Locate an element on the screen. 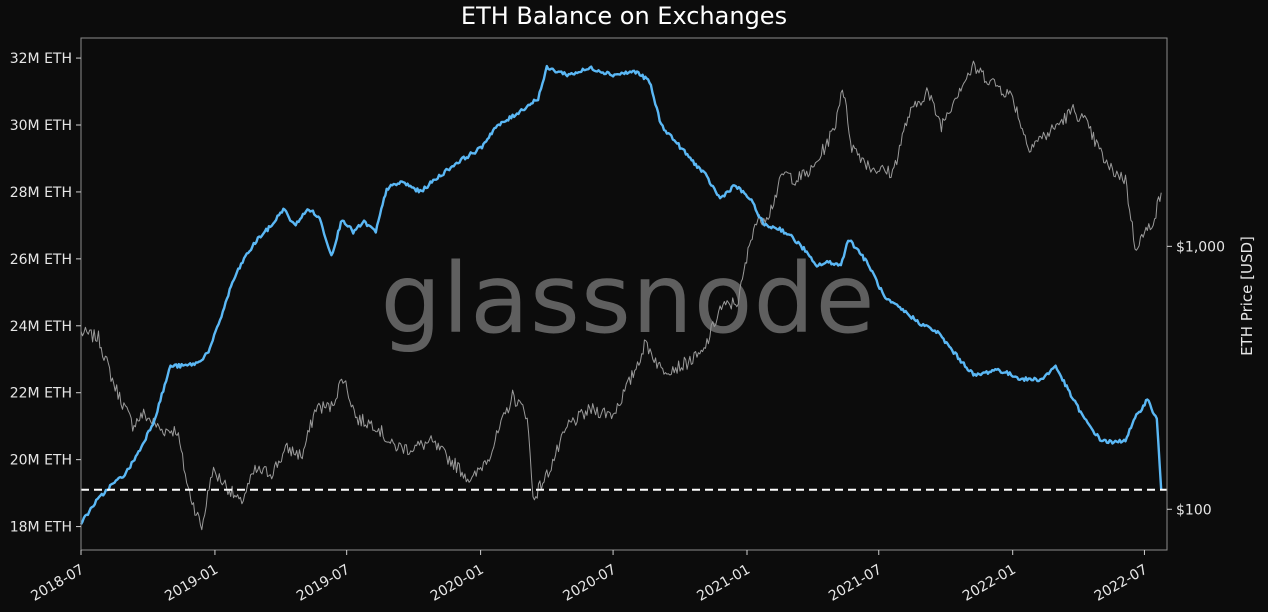 The image size is (1268, 612). y-right-tick-label: $100 is located at coordinates (1194, 510).